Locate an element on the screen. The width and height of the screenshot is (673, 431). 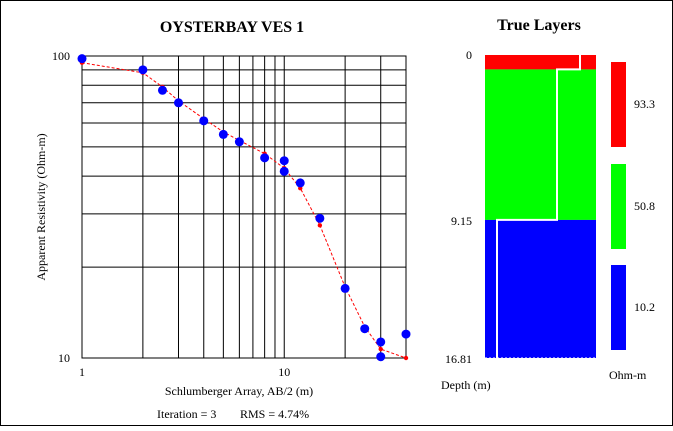
model-step-outline is located at coordinates (538, 206).